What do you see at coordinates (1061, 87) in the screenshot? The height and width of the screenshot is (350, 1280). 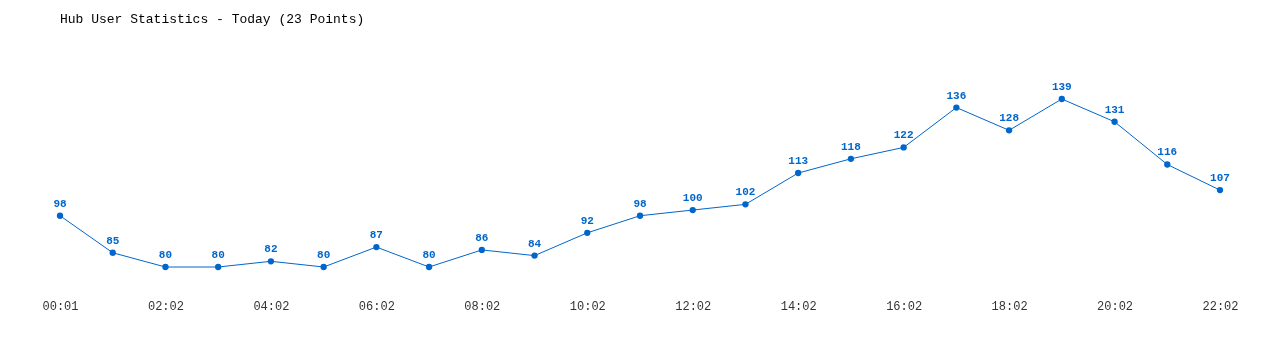 I see `data-label: 139` at bounding box center [1061, 87].